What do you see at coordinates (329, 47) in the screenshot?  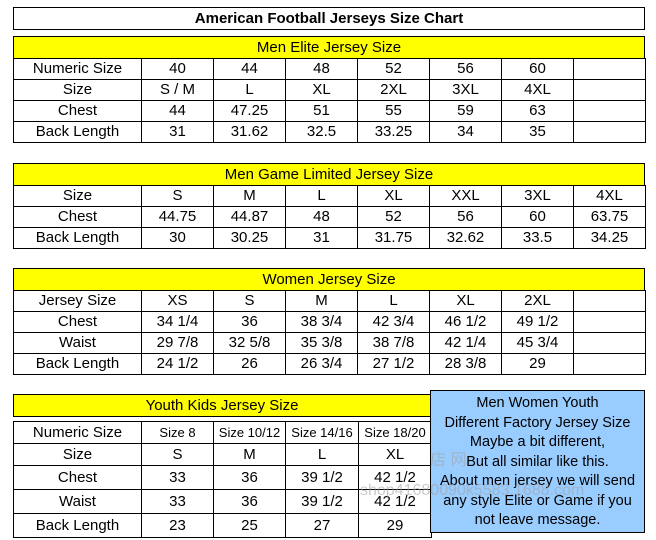 I see `elite-section-header: Men Elite Jersey Size` at bounding box center [329, 47].